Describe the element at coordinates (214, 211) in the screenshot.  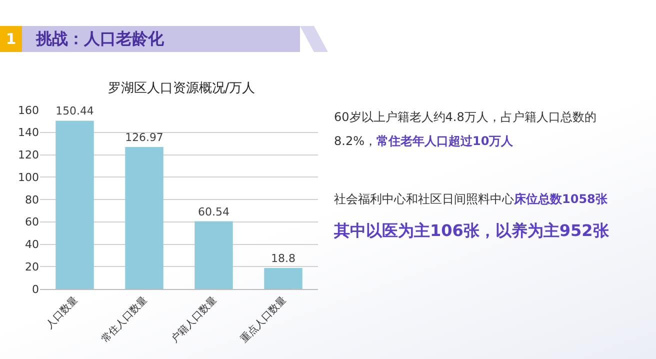
I see `data-label: 60.54` at that location.